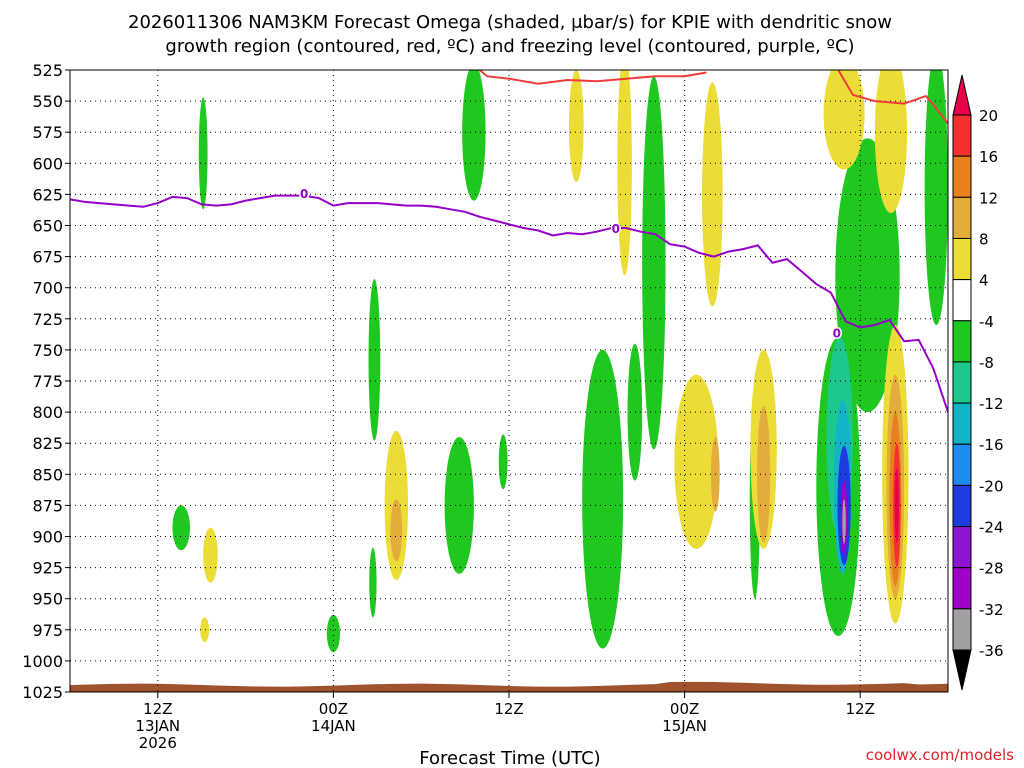 The width and height of the screenshot is (1024, 768). What do you see at coordinates (42, 661) in the screenshot?
I see `y-tick-label-1000: 1000` at bounding box center [42, 661].